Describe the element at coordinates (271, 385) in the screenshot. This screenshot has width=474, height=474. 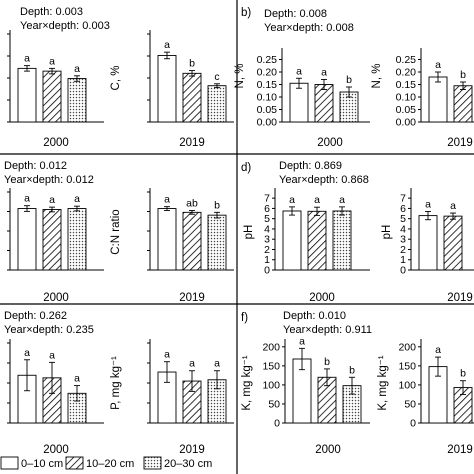
I see `y-tick-label: 100` at that location.